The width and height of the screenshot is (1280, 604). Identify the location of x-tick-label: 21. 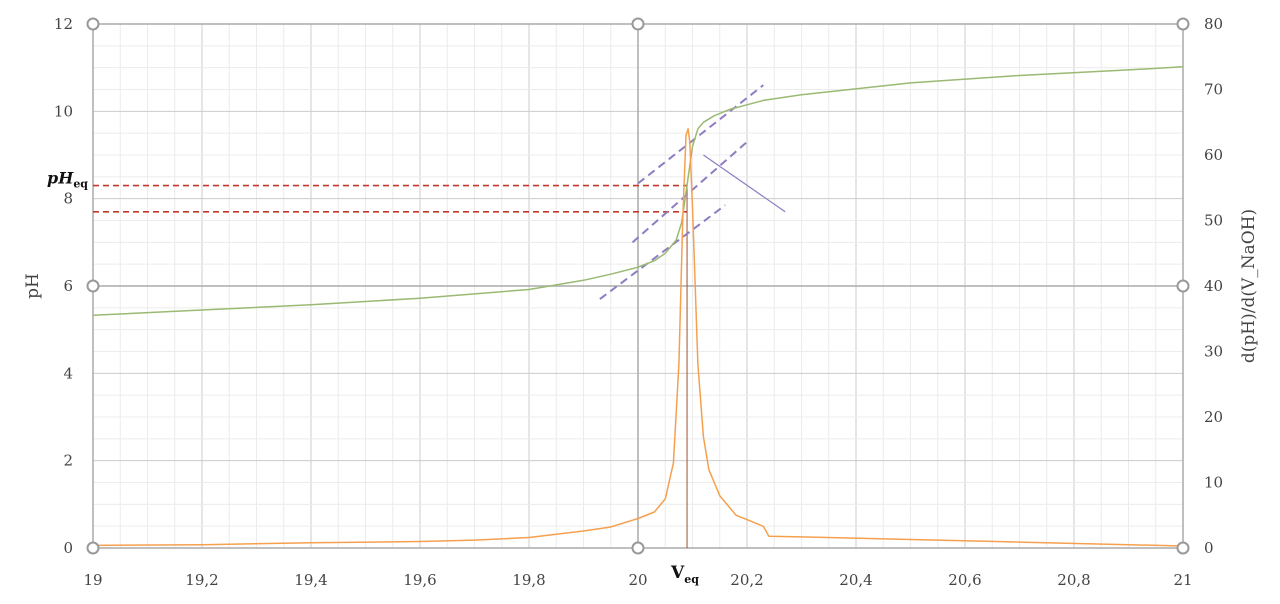
(1182, 580).